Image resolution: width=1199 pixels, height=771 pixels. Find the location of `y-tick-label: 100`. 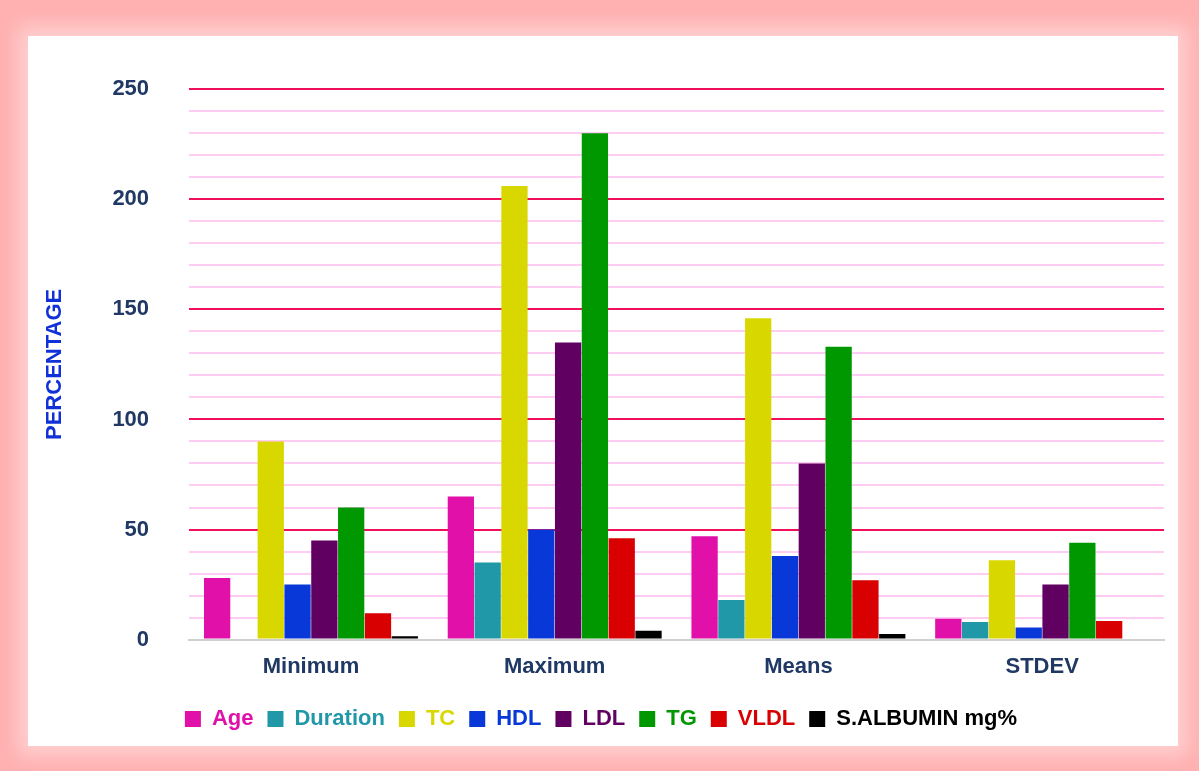

y-tick-label: 100 is located at coordinates (131, 418).